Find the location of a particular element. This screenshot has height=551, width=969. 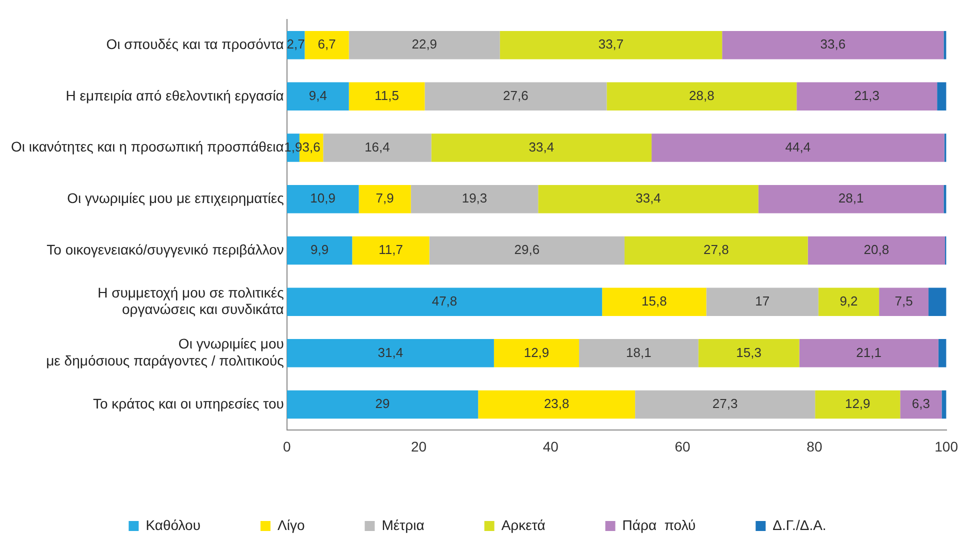

data-label: 29 is located at coordinates (382, 404).